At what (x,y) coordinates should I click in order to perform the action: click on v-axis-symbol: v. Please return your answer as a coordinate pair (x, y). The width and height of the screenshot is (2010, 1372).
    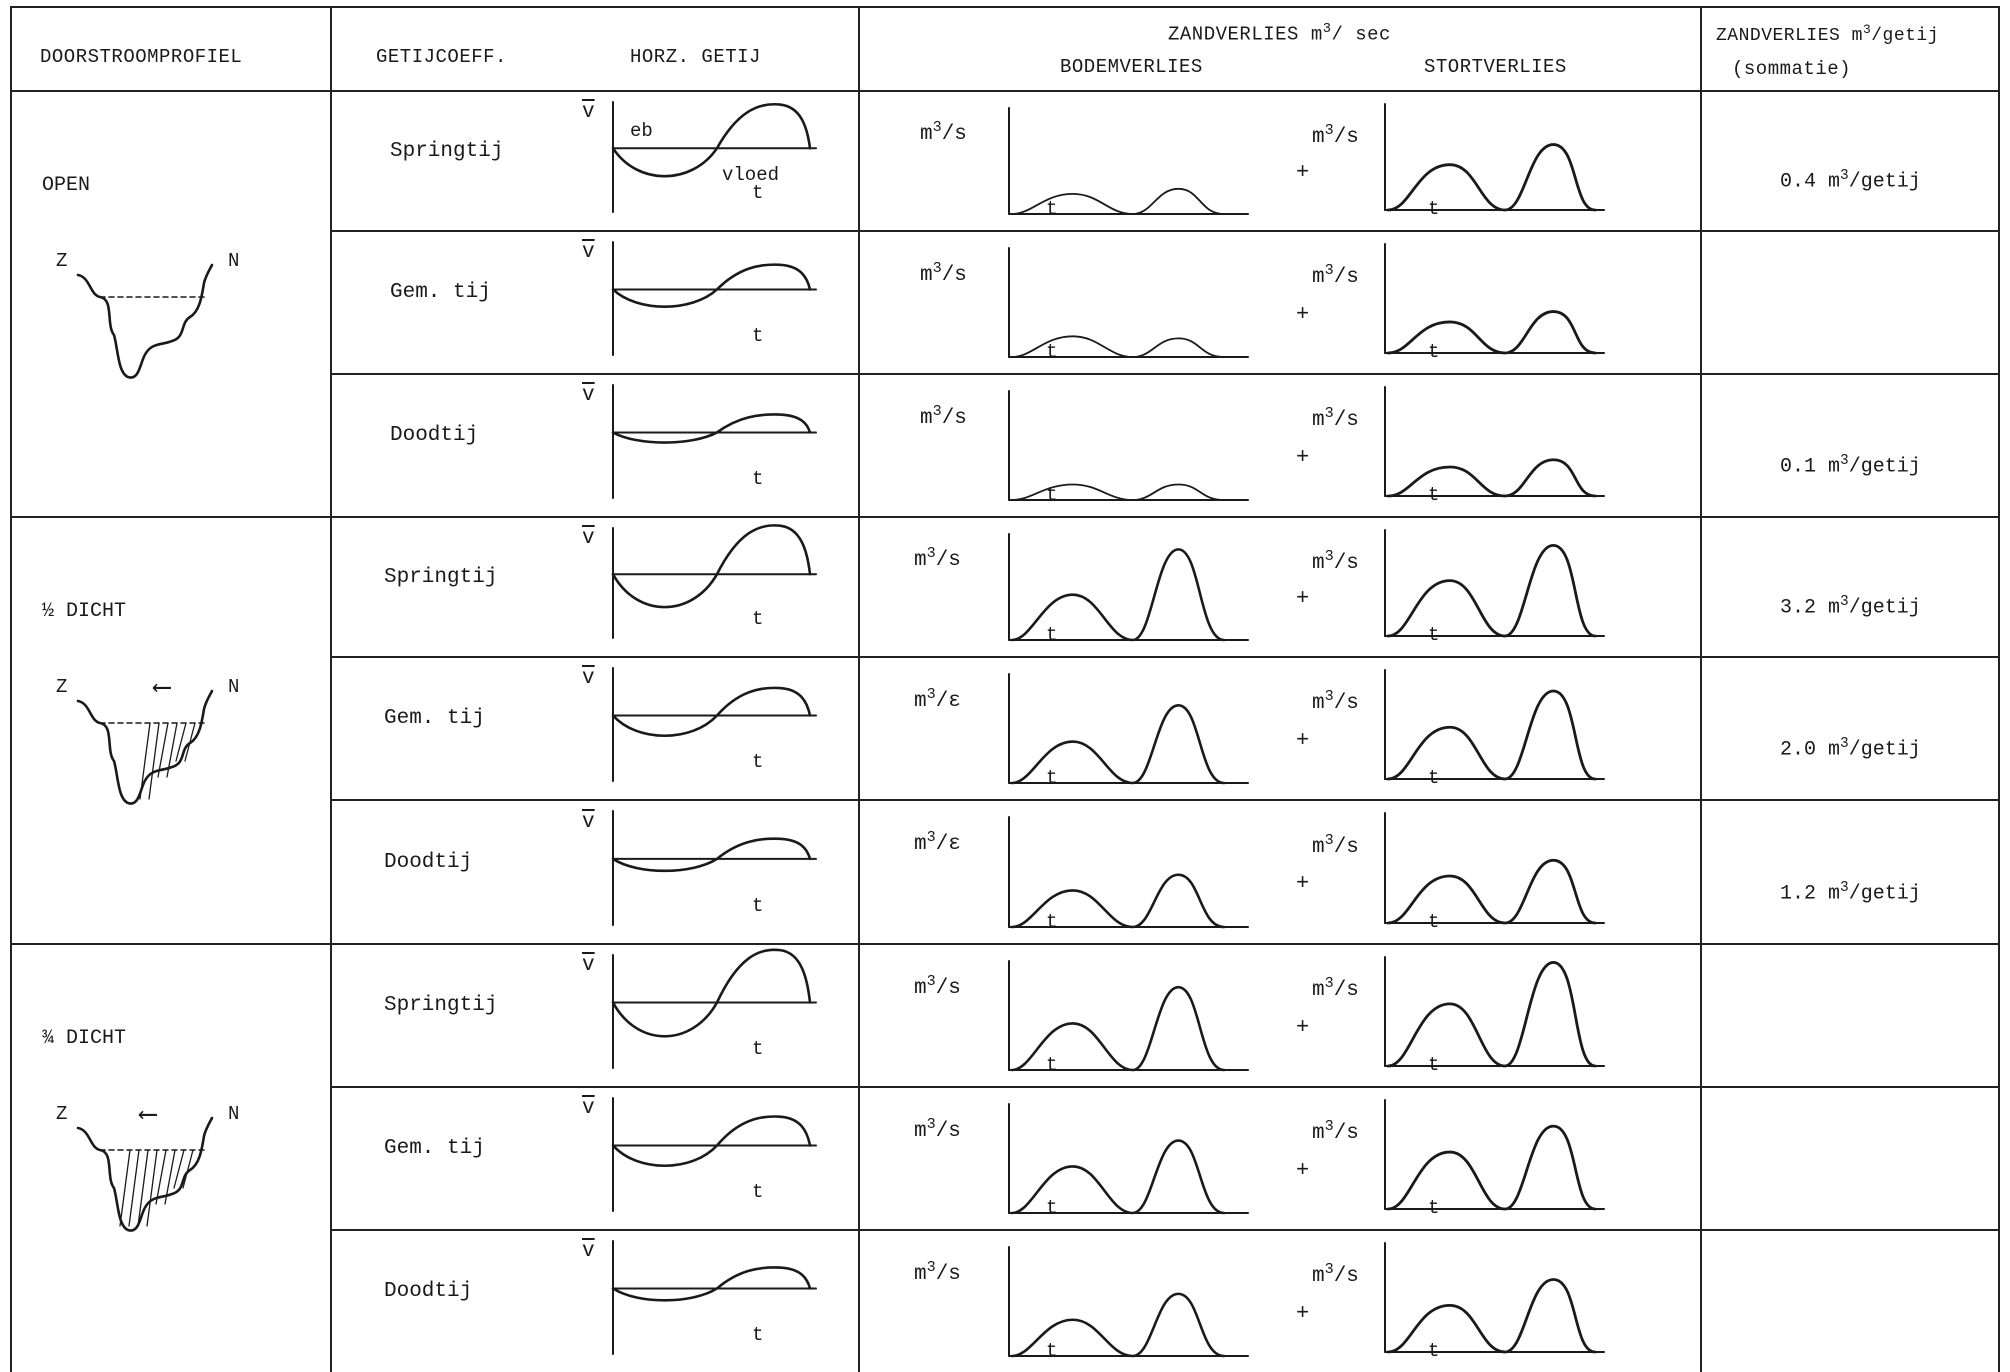
    Looking at the image, I should click on (588, 112).